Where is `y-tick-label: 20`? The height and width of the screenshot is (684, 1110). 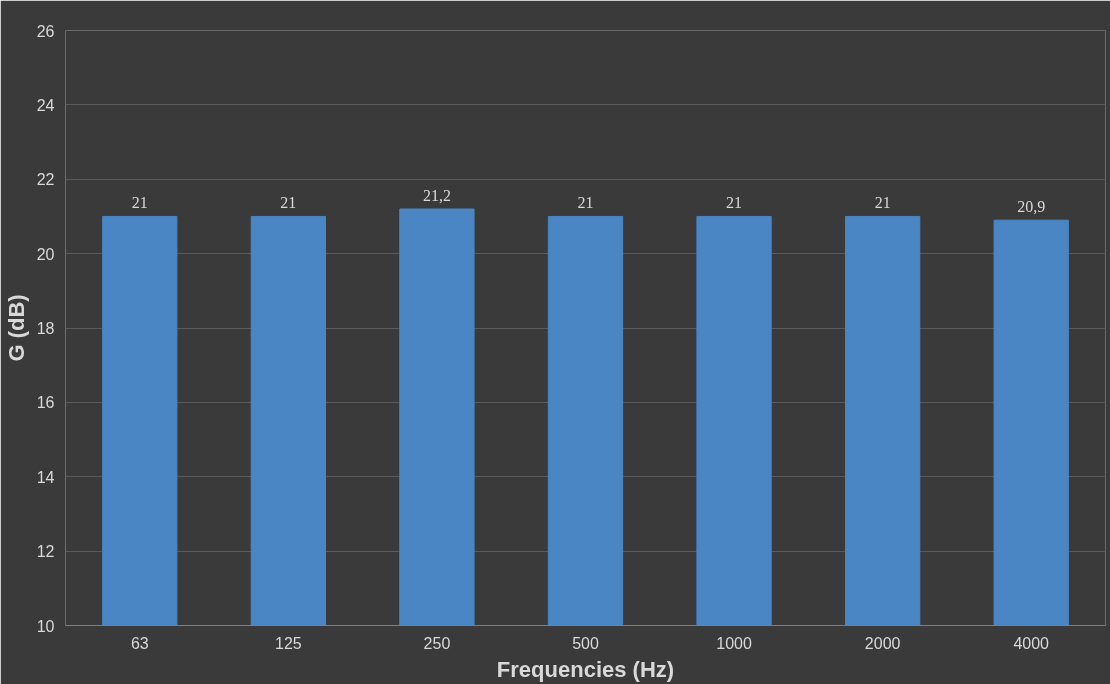 y-tick-label: 20 is located at coordinates (45, 254).